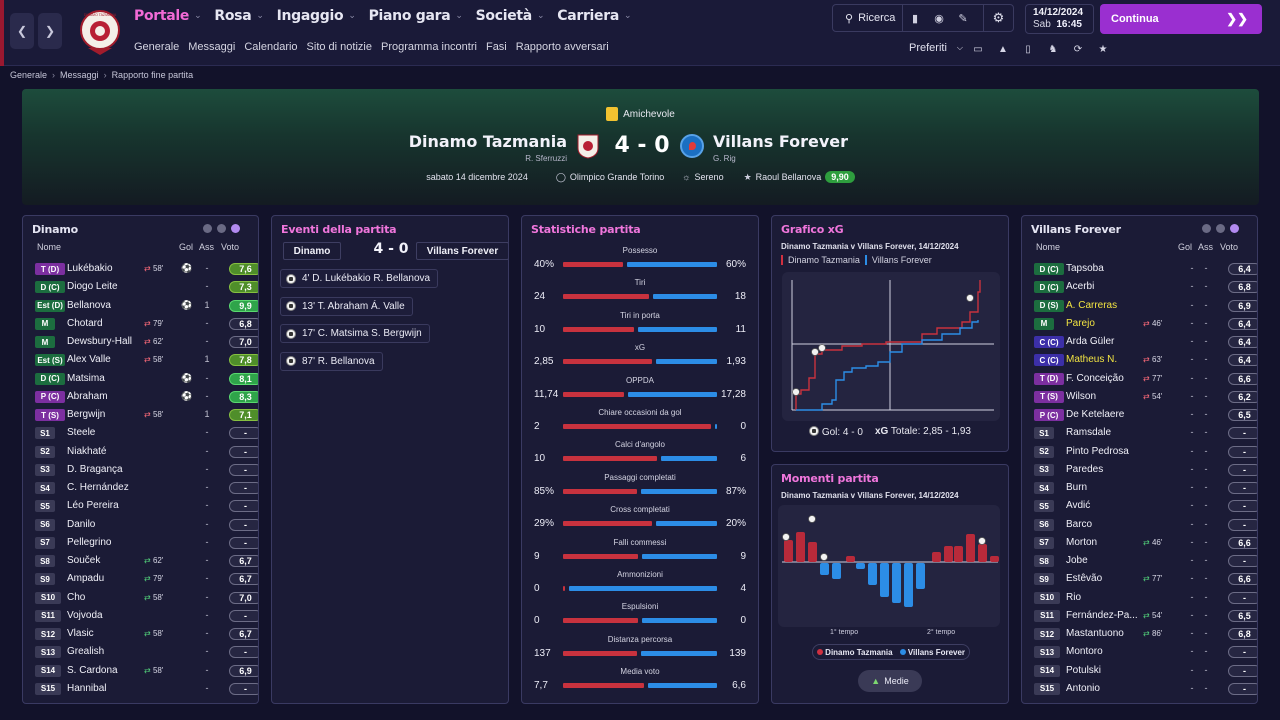  I want to click on player-name: S. Cardona, so click(92, 670).